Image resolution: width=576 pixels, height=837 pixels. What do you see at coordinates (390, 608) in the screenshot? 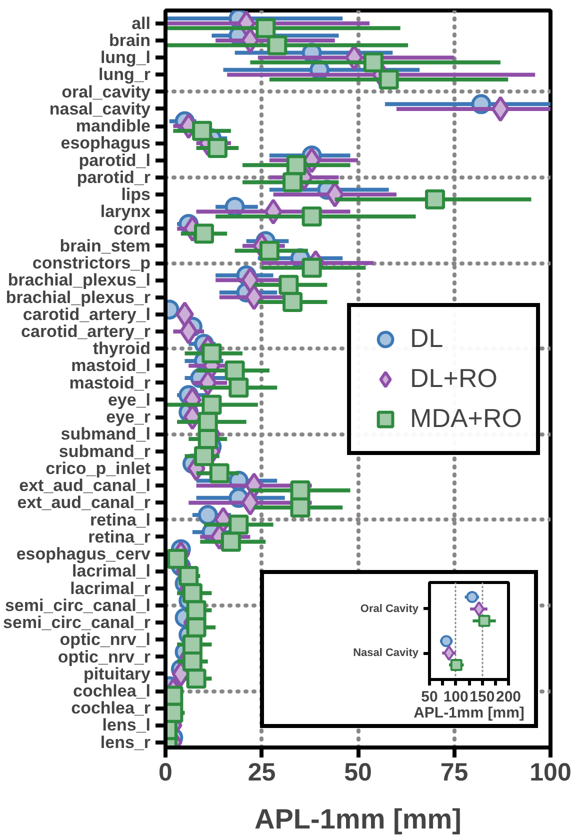
I see `y-tick-label: Oral Cavity` at bounding box center [390, 608].